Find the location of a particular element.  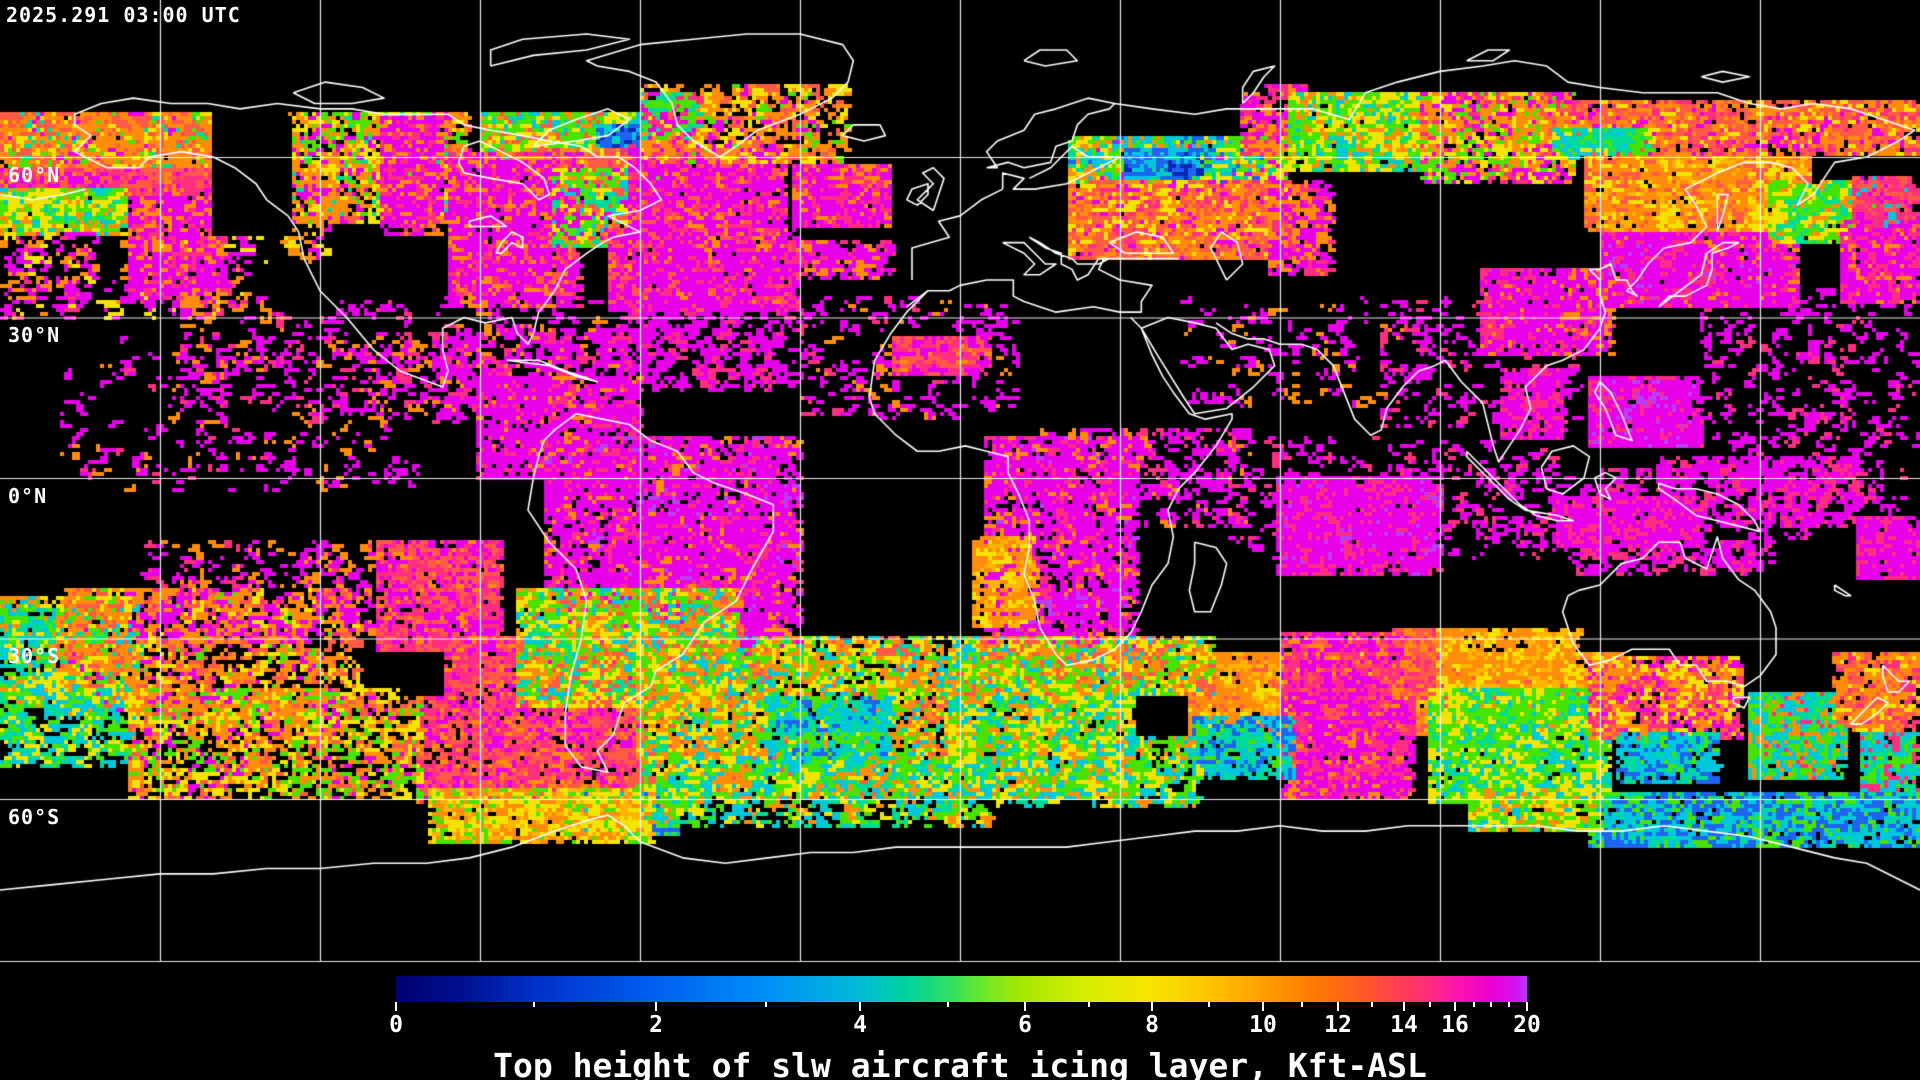

colorbar-tick-label: 8 is located at coordinates (1152, 1025).